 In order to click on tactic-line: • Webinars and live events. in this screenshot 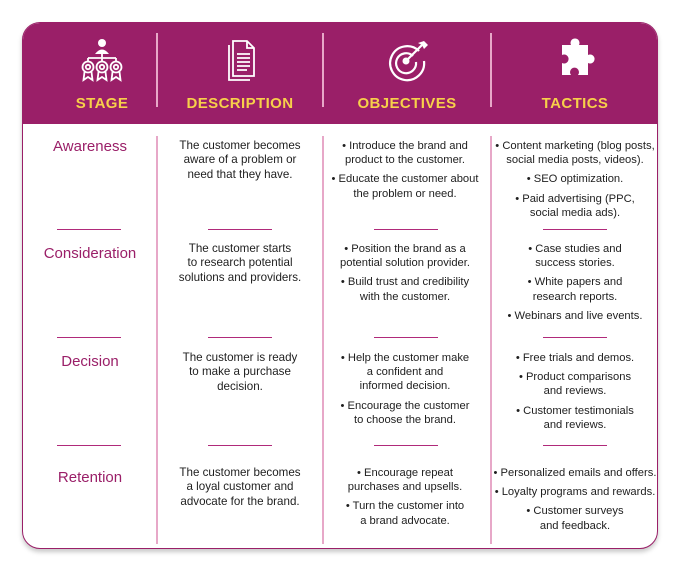, I will do `click(575, 315)`.